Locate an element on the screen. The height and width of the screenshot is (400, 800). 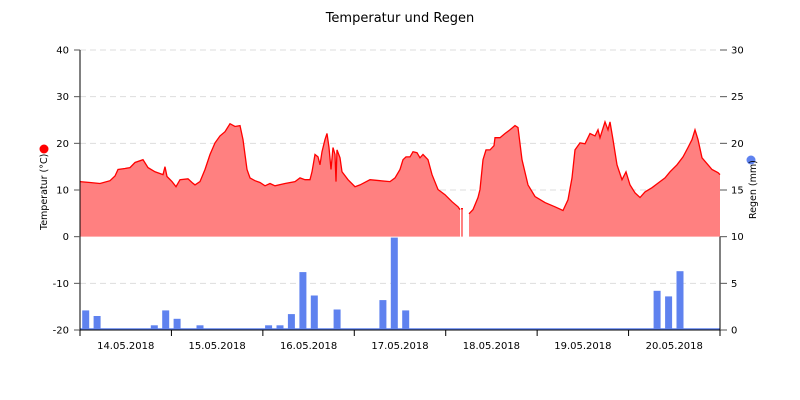
y-left-tick-label: 10 is located at coordinates (62, 191).